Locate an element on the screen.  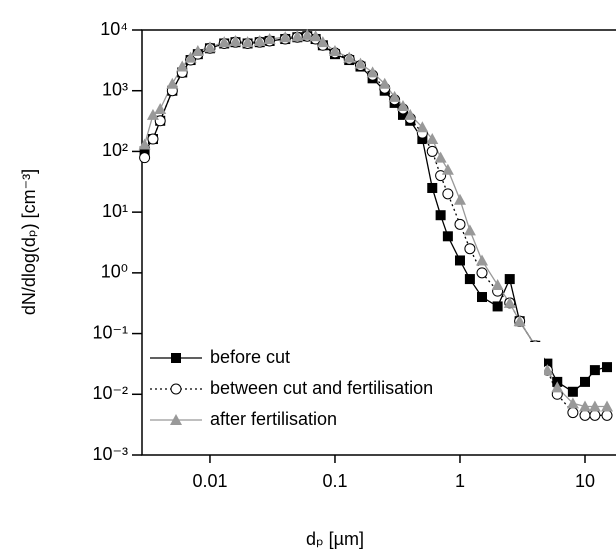
y-axis-label: dN/dlog(dₚ) [cm⁻³] is located at coordinates (29, 242).